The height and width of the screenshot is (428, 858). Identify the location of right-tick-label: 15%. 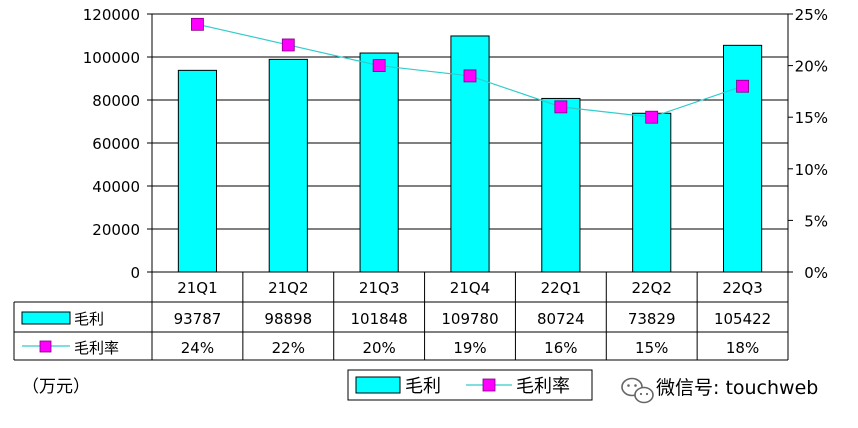
(811, 118).